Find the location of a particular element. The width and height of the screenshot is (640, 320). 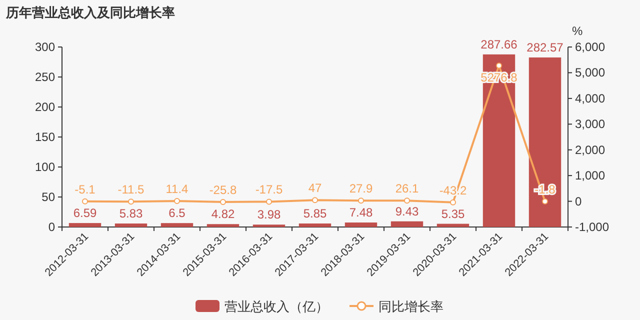

data-label: 7.48 is located at coordinates (361, 213).